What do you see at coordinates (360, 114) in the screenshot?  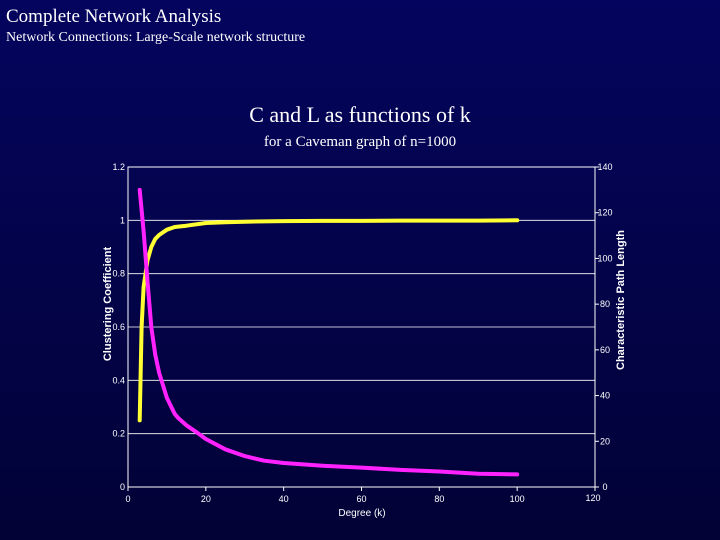 I see `chart-title: C and L as functions of k` at bounding box center [360, 114].